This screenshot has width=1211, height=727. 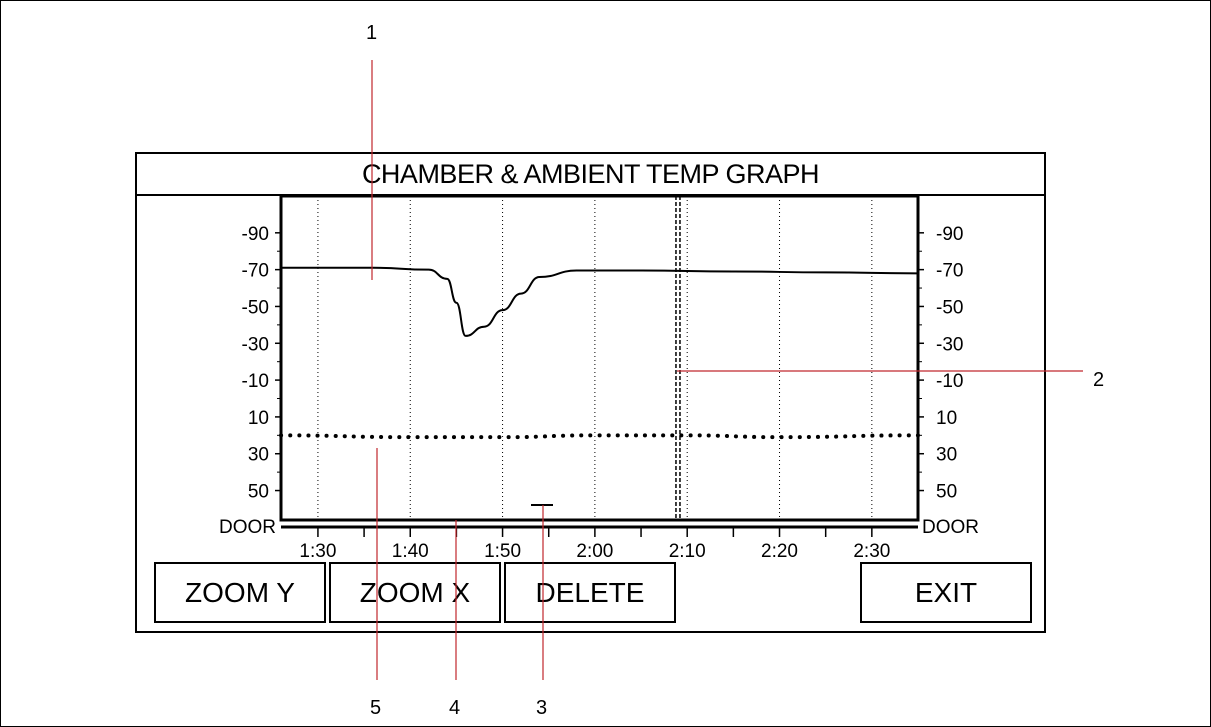 I want to click on zoom-y-button: ZOOM Y, so click(x=240, y=592).